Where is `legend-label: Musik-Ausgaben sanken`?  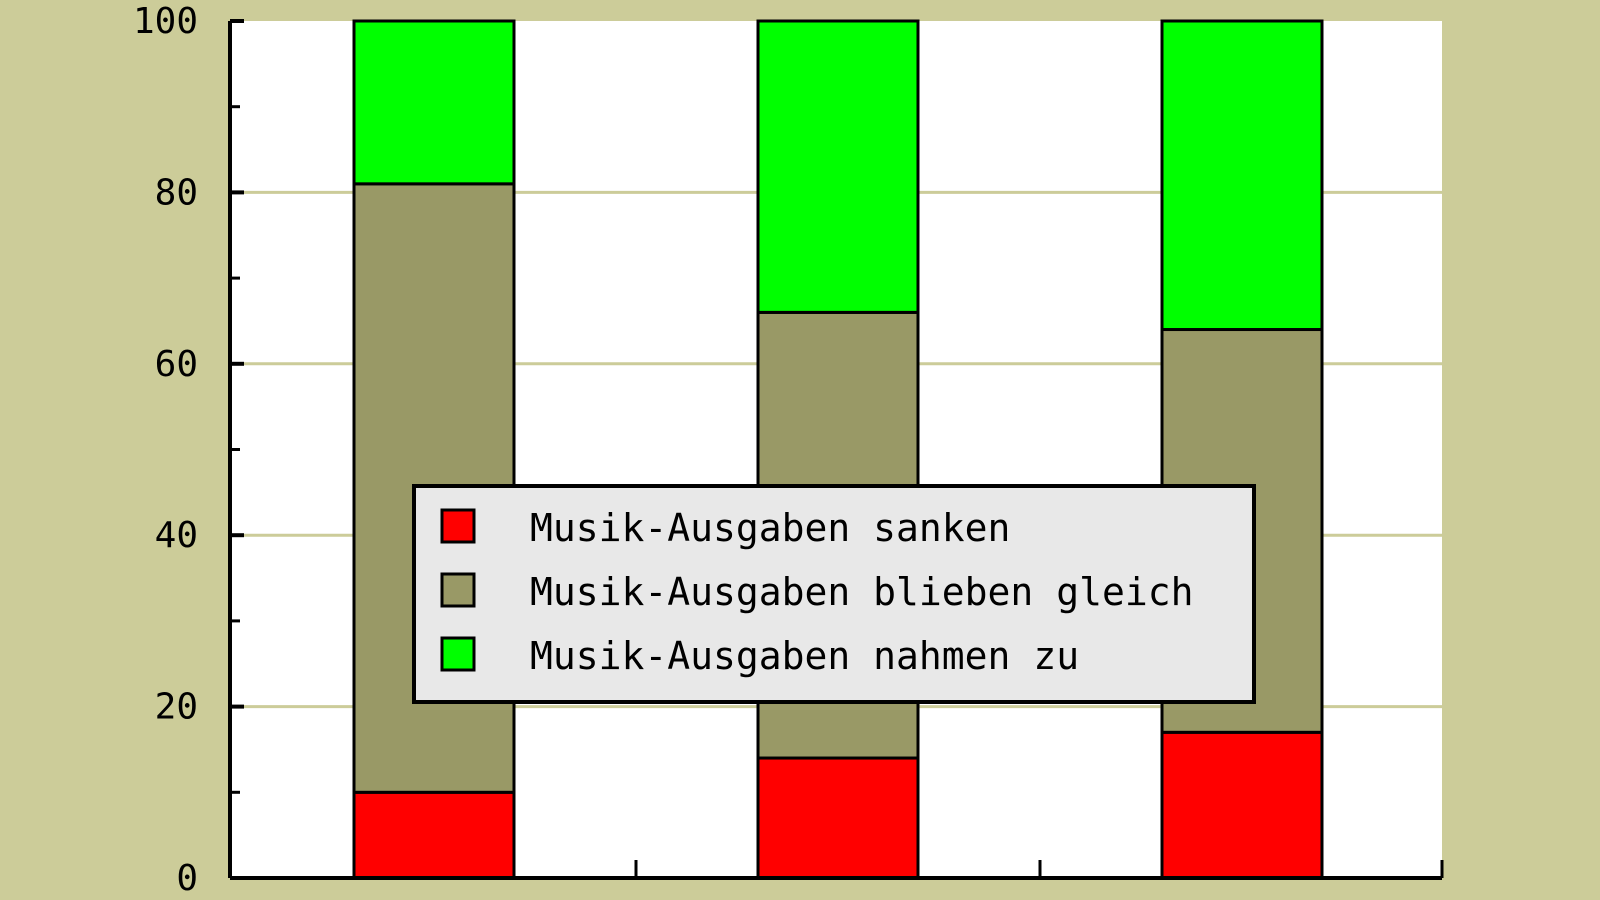 legend-label: Musik-Ausgaben sanken is located at coordinates (770, 528).